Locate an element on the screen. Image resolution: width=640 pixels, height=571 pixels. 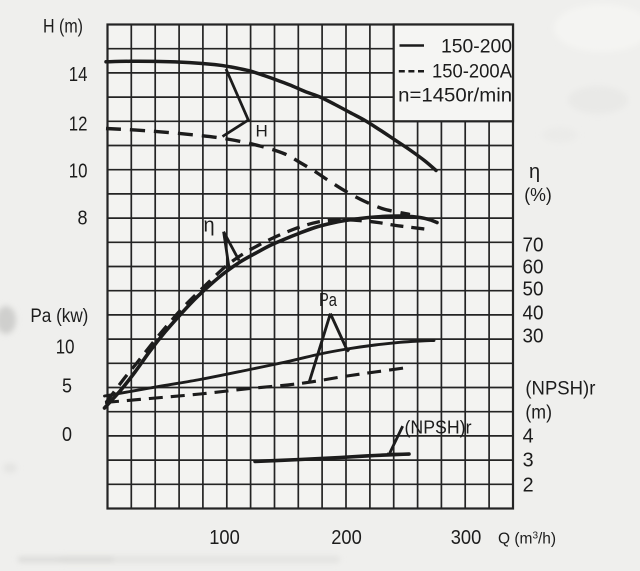
svg-text: 4 is located at coordinates (528, 437).